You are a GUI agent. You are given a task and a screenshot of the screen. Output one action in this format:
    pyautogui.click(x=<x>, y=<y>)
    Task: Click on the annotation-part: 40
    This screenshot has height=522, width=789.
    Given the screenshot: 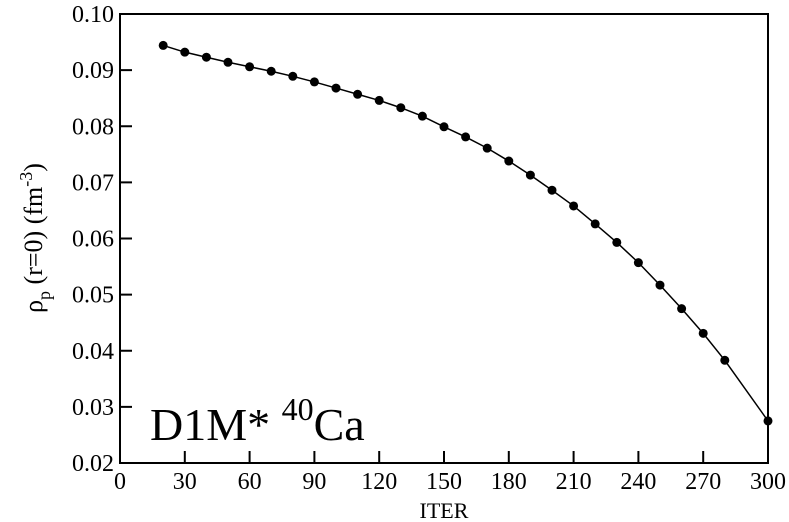 What is the action you would take?
    pyautogui.click(x=298, y=409)
    